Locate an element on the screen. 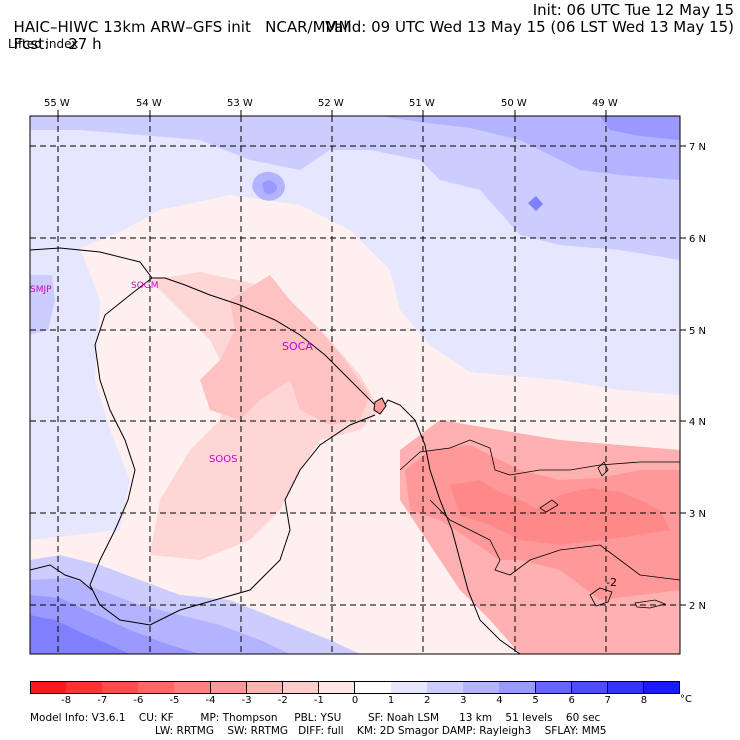 This screenshot has height=740, width=740. fcst-label: Fcst: is located at coordinates (31, 44).